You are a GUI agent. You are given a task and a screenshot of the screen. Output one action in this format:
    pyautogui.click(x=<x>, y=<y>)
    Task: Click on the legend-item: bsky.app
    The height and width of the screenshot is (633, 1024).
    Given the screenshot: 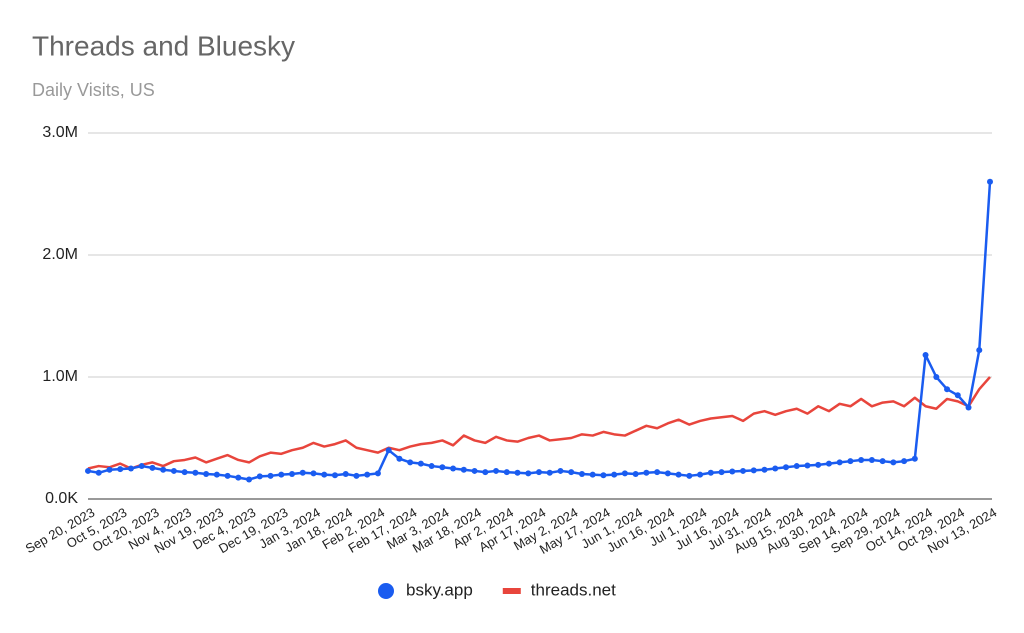 What is the action you would take?
    pyautogui.click(x=425, y=589)
    